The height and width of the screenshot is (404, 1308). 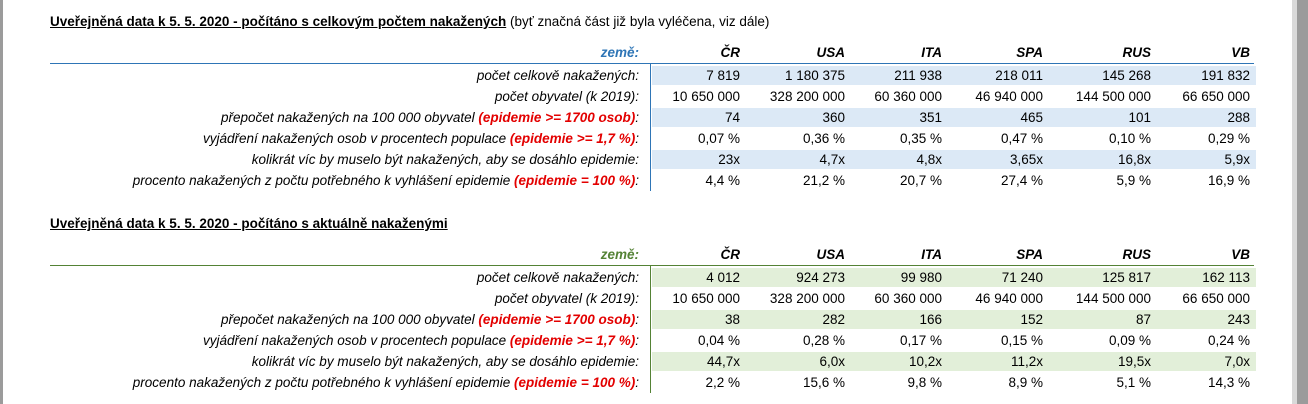 What do you see at coordinates (930, 319) in the screenshot?
I see `table-cell: 166` at bounding box center [930, 319].